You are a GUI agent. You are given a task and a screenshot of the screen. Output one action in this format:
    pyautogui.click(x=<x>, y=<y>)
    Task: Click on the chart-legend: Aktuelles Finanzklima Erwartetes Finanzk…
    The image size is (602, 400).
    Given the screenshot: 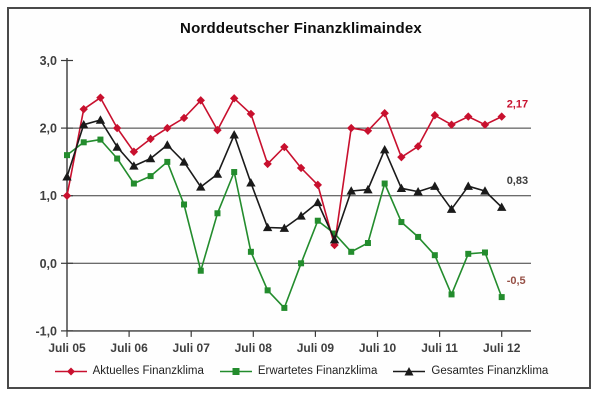 What is the action you would take?
    pyautogui.click(x=301, y=371)
    